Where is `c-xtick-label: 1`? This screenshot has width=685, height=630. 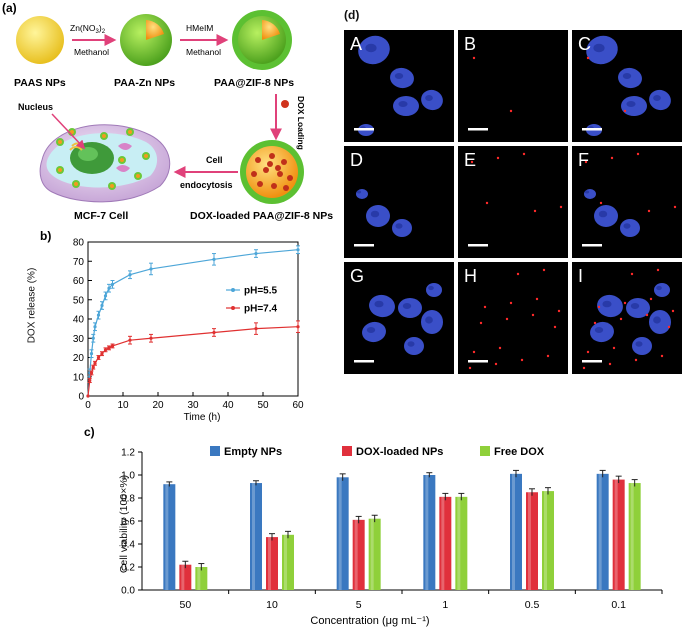
c-xtick-label: 1 is located at coordinates (445, 605).